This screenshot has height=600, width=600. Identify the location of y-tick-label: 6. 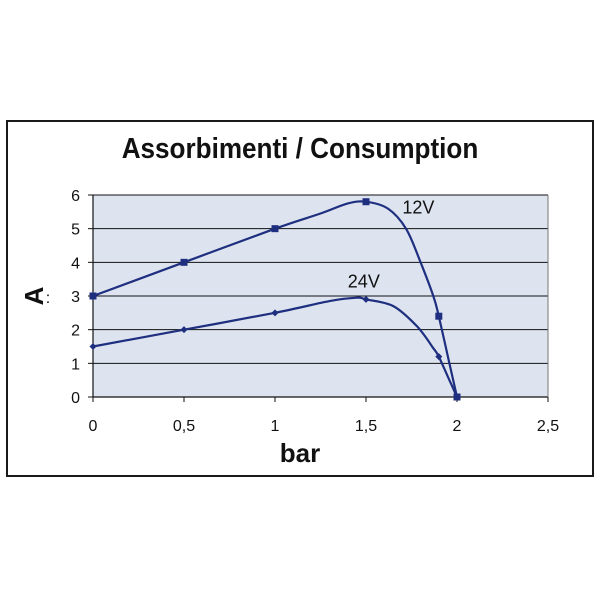
(75, 196).